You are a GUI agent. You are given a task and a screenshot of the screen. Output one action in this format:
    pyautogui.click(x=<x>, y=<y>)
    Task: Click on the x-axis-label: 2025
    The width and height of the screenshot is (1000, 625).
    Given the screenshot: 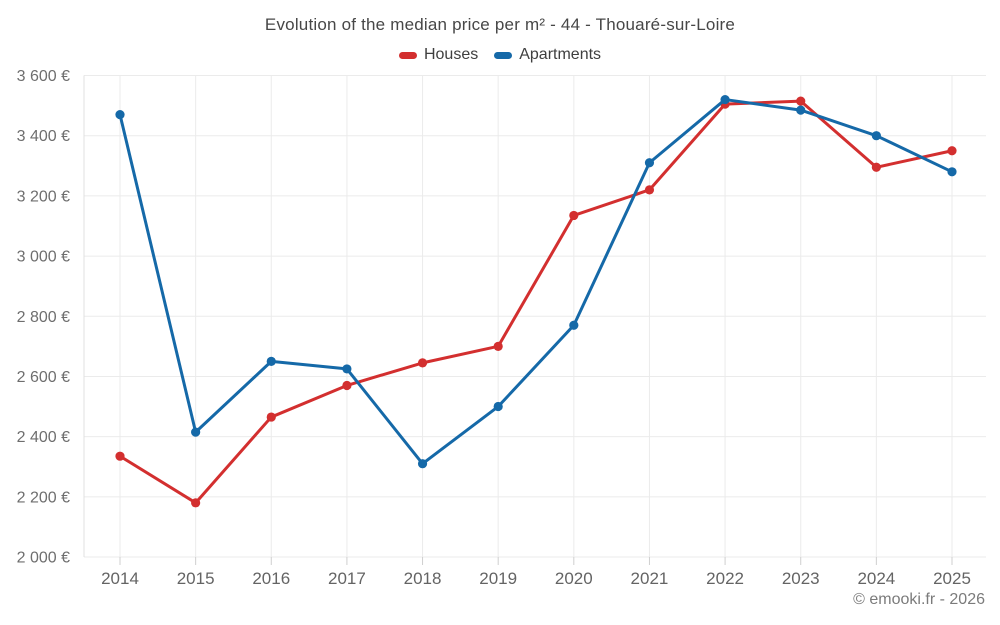 What is the action you would take?
    pyautogui.click(x=952, y=578)
    